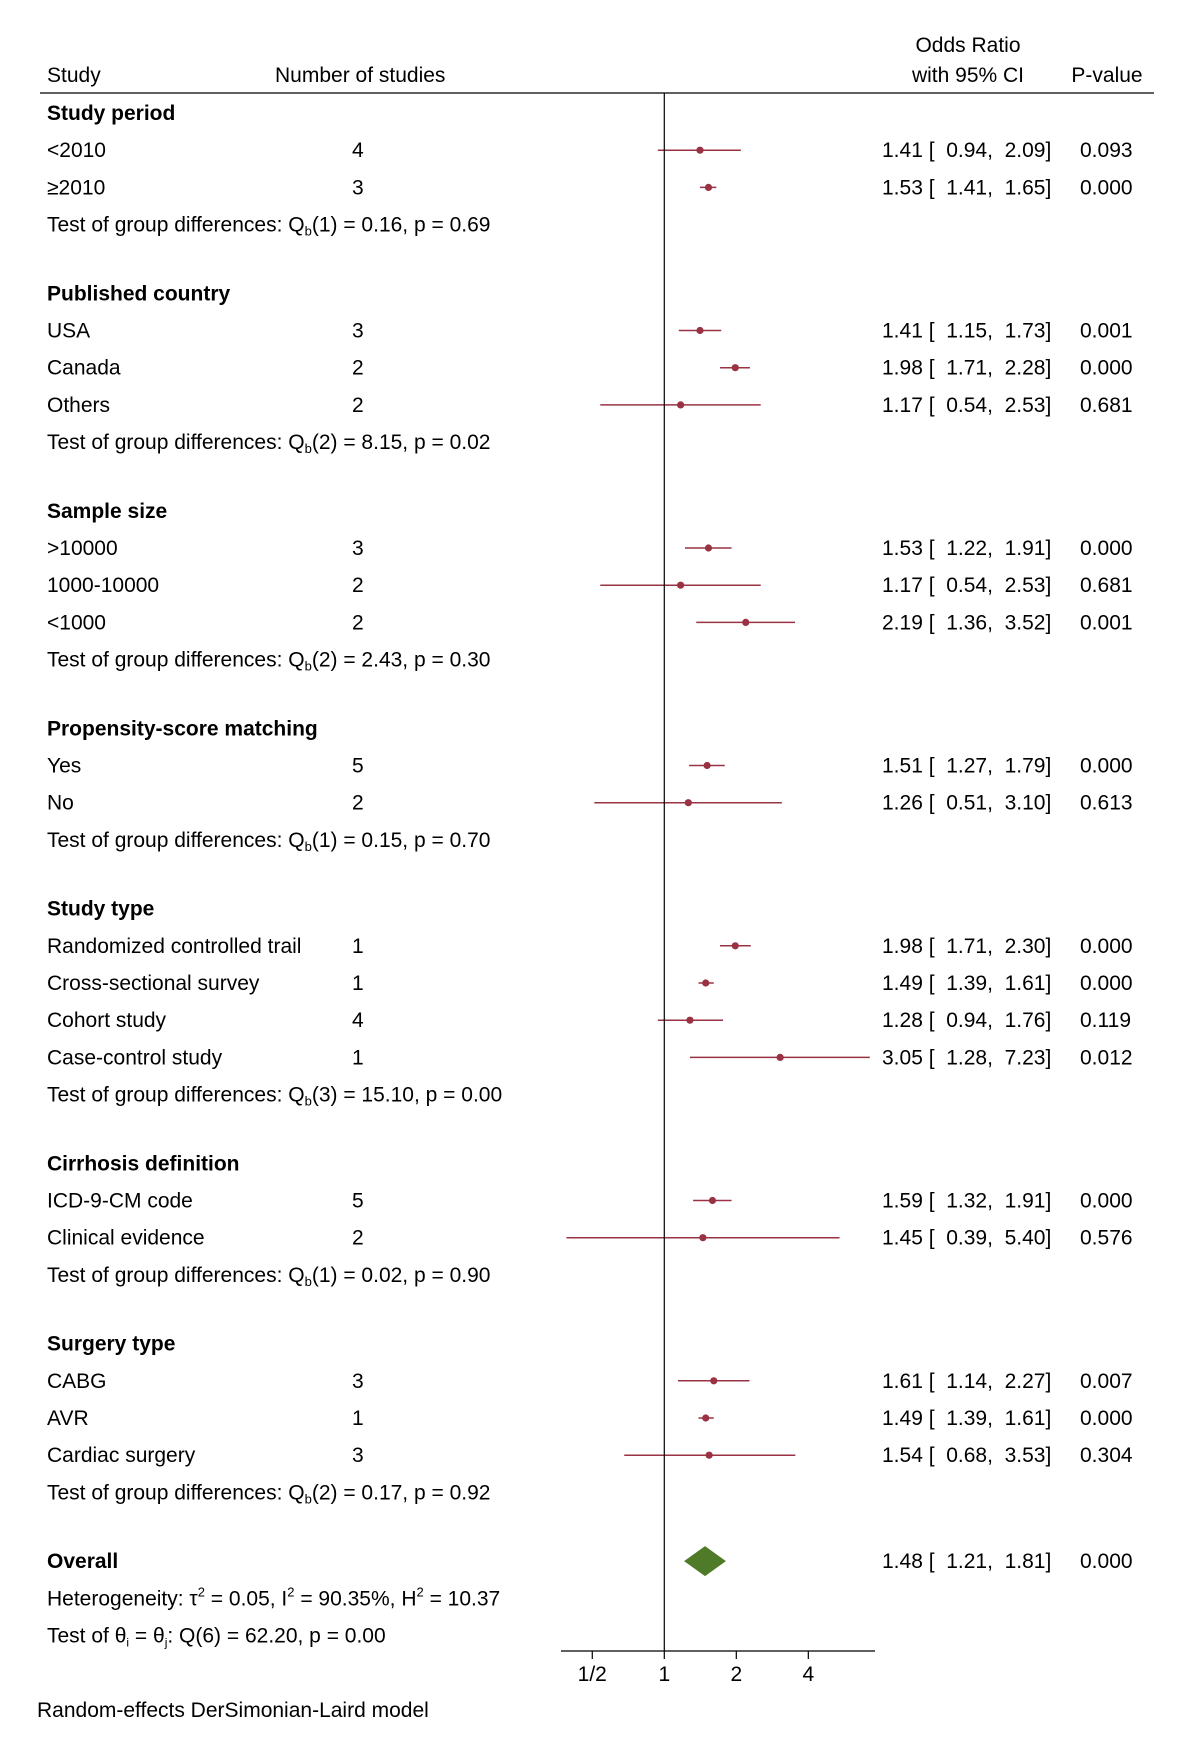 The image size is (1200, 1761). What do you see at coordinates (1106, 1455) in the screenshot?
I see `row-p-value: 0.304` at bounding box center [1106, 1455].